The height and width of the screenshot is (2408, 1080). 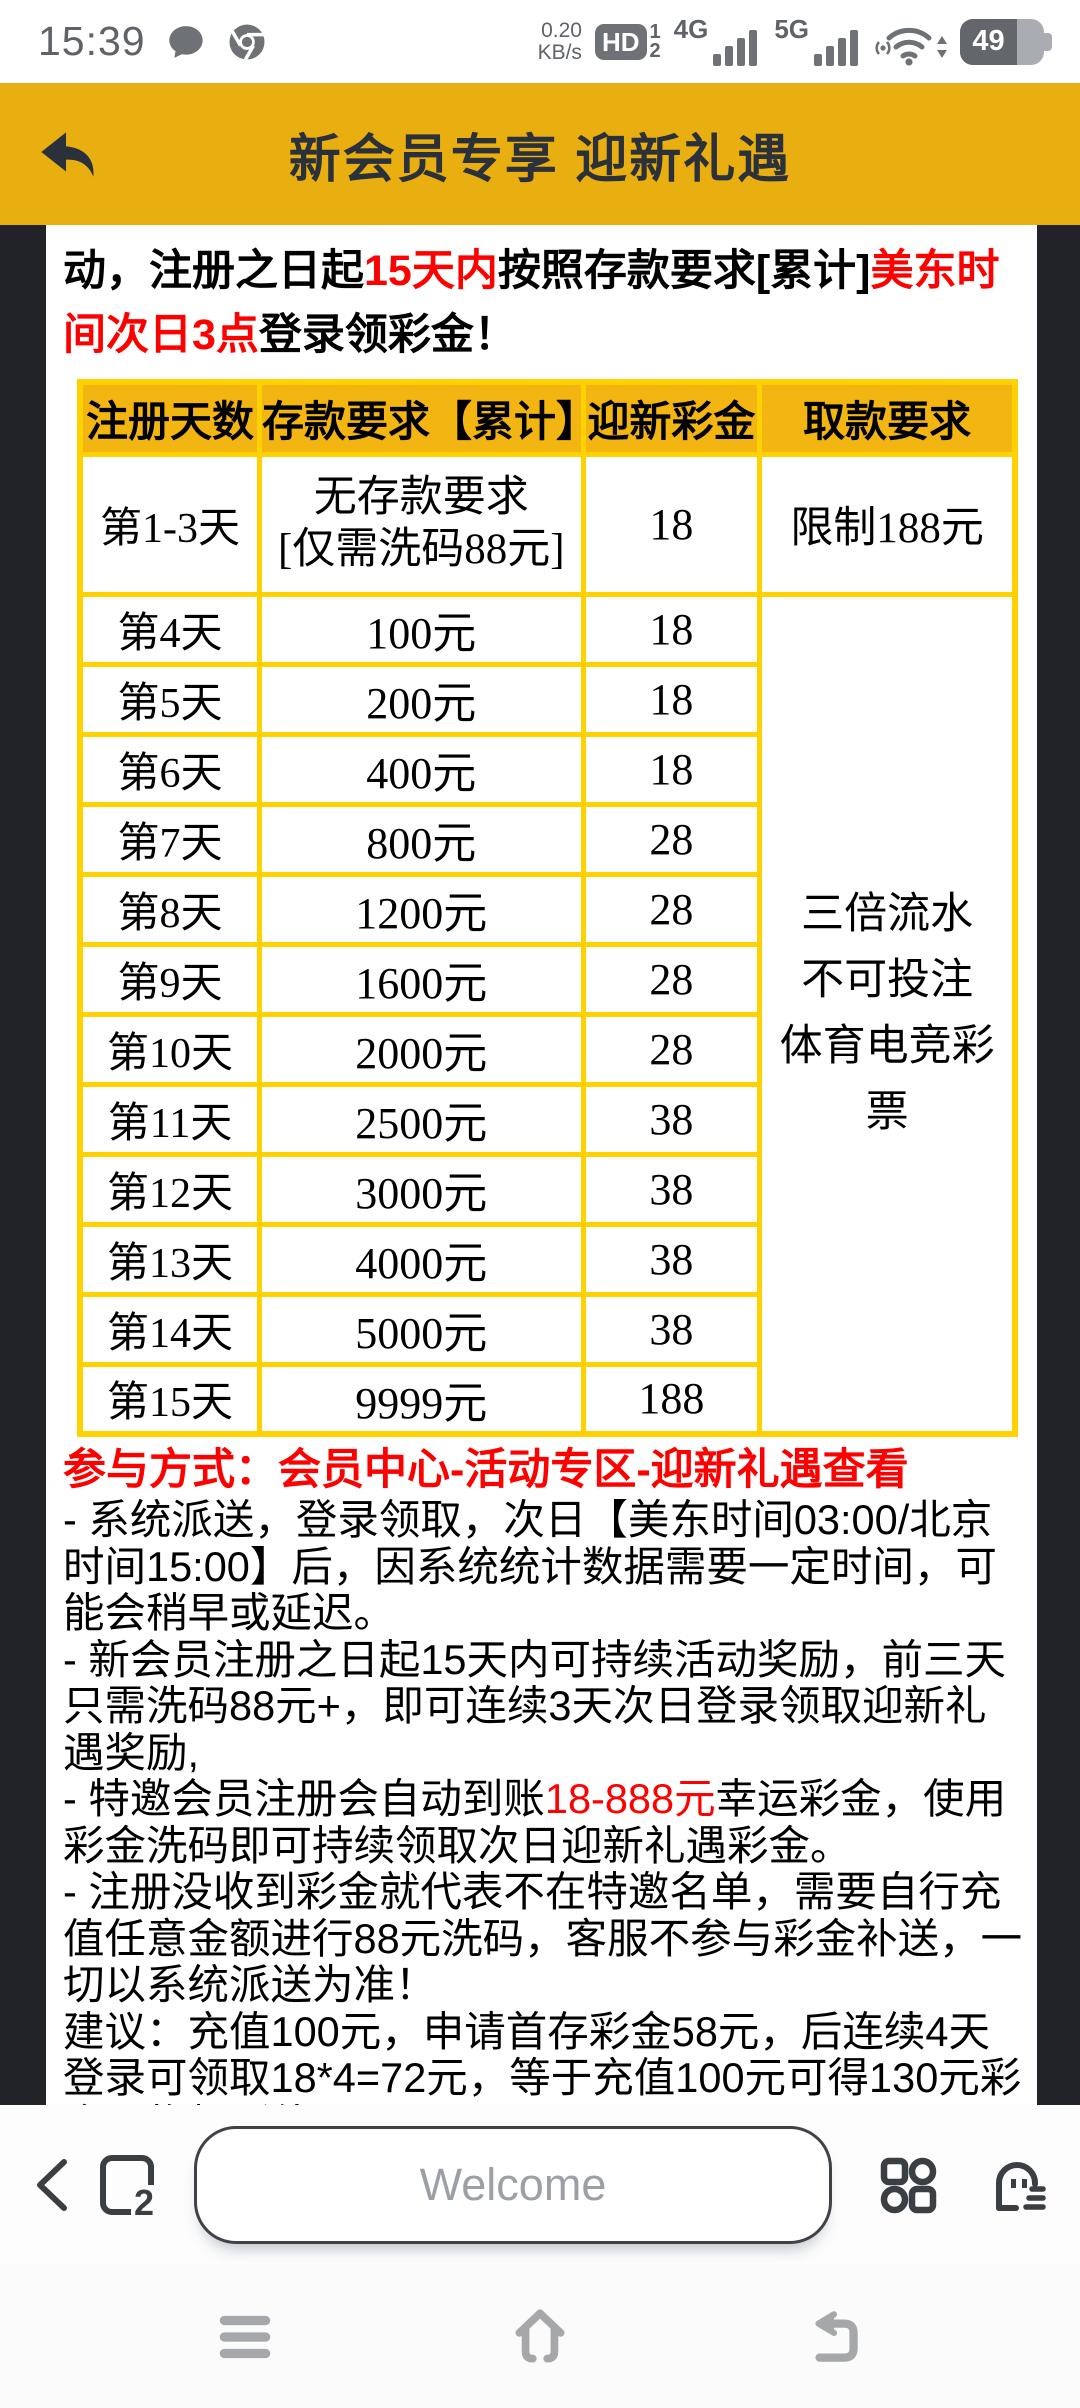 What do you see at coordinates (170, 1329) in the screenshot?
I see `cell-days: 第14天` at bounding box center [170, 1329].